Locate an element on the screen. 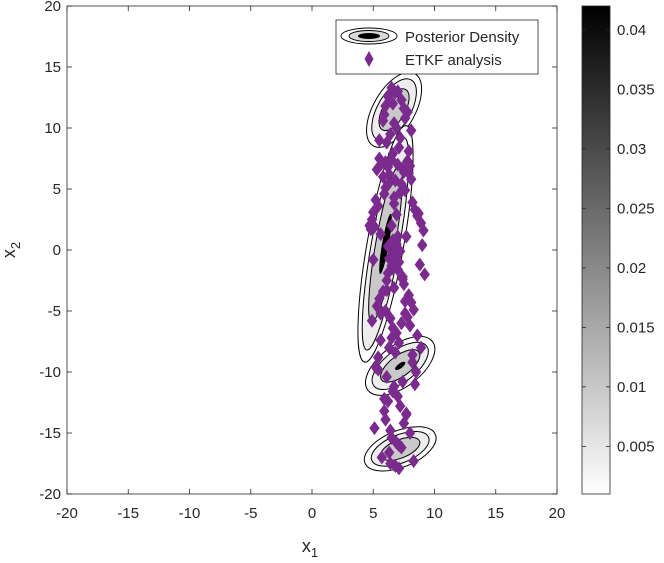 This screenshot has height=563, width=664. y-tick-label: 20 is located at coordinates (52, 7).